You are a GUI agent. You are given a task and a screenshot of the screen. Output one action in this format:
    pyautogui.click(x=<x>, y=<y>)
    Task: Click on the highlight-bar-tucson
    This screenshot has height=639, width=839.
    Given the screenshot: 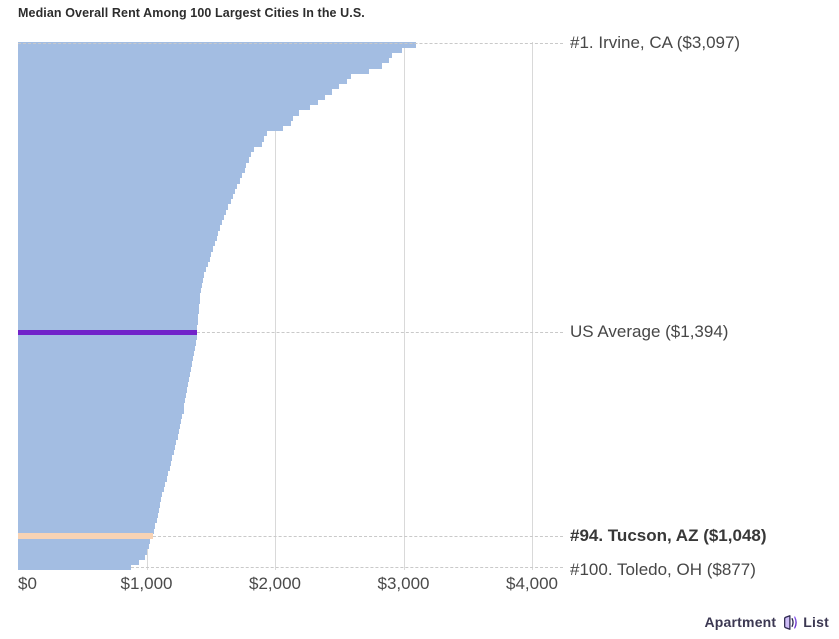 What is the action you would take?
    pyautogui.click(x=85, y=536)
    